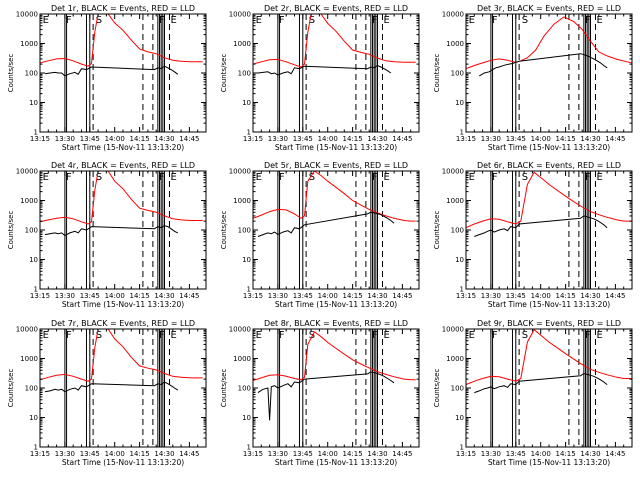 This screenshot has height=480, width=640. Describe the element at coordinates (123, 8) in the screenshot. I see `panel-title: Det 1r, BLACK = Events, RED = LLD` at that location.